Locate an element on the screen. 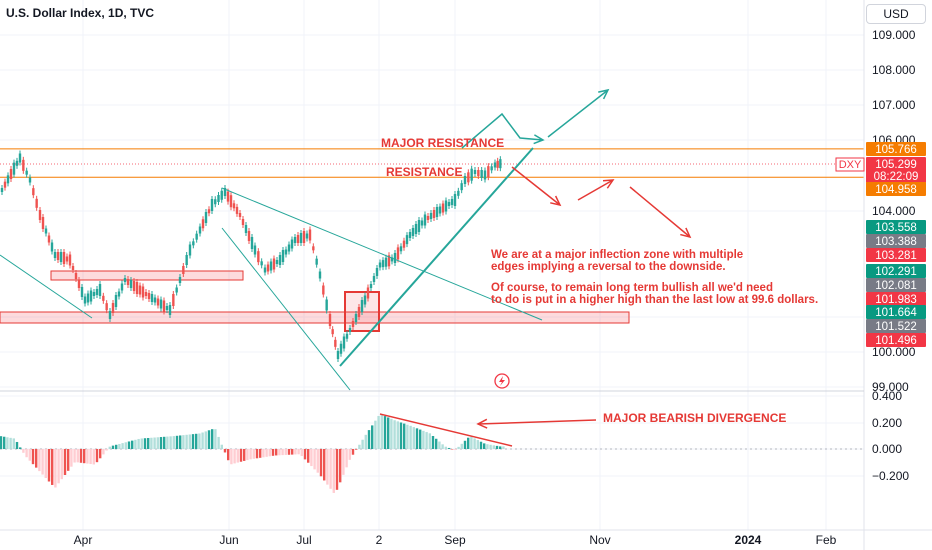 The image size is (932, 550). bearish-arrow-1-head is located at coordinates (556, 201).